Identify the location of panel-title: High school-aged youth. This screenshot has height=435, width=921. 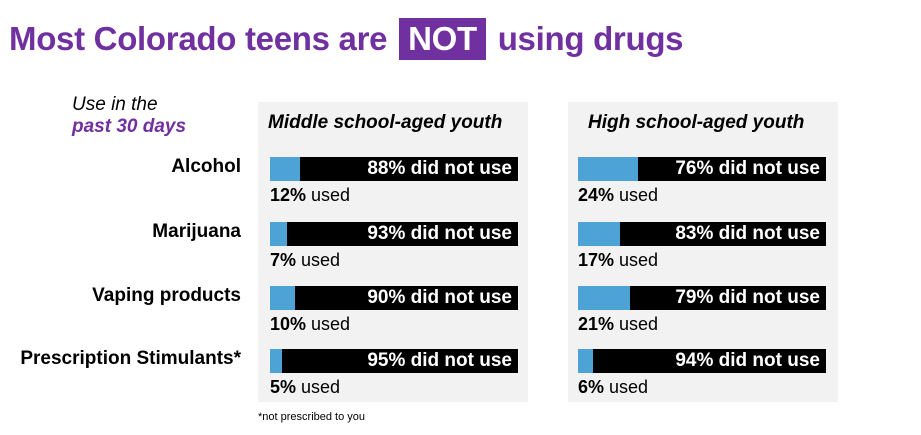
(696, 122).